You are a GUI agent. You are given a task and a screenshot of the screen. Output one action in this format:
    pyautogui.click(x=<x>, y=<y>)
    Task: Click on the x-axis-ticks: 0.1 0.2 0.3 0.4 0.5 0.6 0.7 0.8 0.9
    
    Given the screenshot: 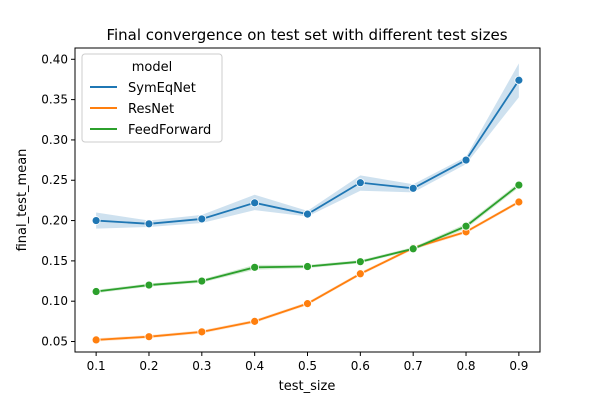 What is the action you would take?
    pyautogui.click(x=307, y=362)
    